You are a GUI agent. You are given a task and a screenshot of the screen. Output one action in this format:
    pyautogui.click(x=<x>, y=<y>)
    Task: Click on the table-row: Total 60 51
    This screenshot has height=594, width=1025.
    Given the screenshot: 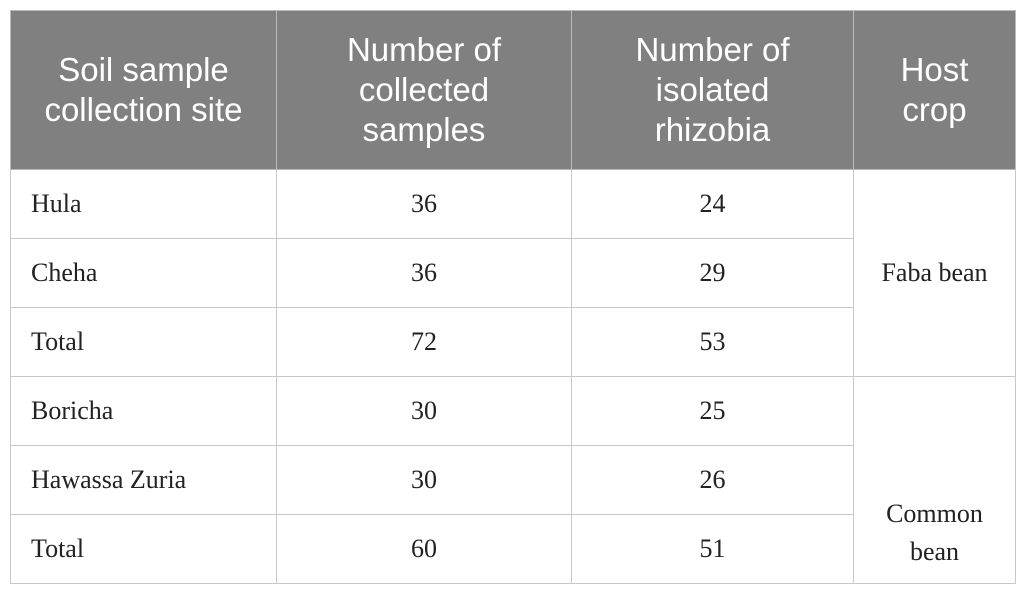 What is the action you would take?
    pyautogui.click(x=513, y=549)
    